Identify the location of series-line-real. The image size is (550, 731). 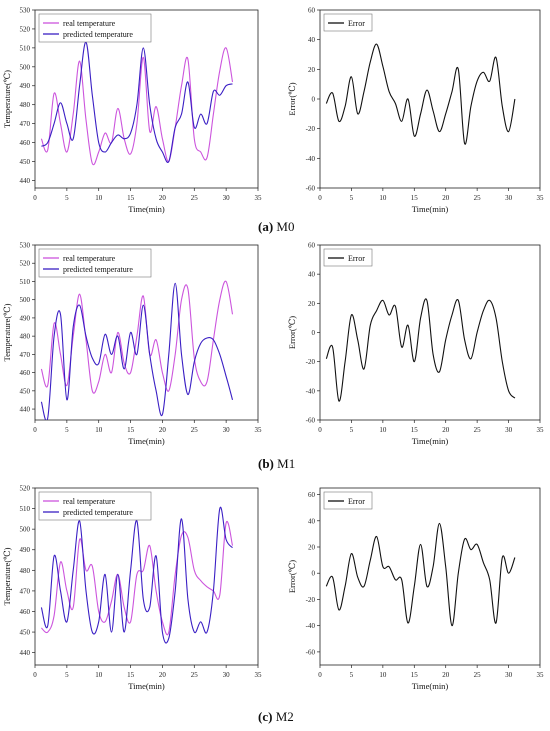
(137, 578).